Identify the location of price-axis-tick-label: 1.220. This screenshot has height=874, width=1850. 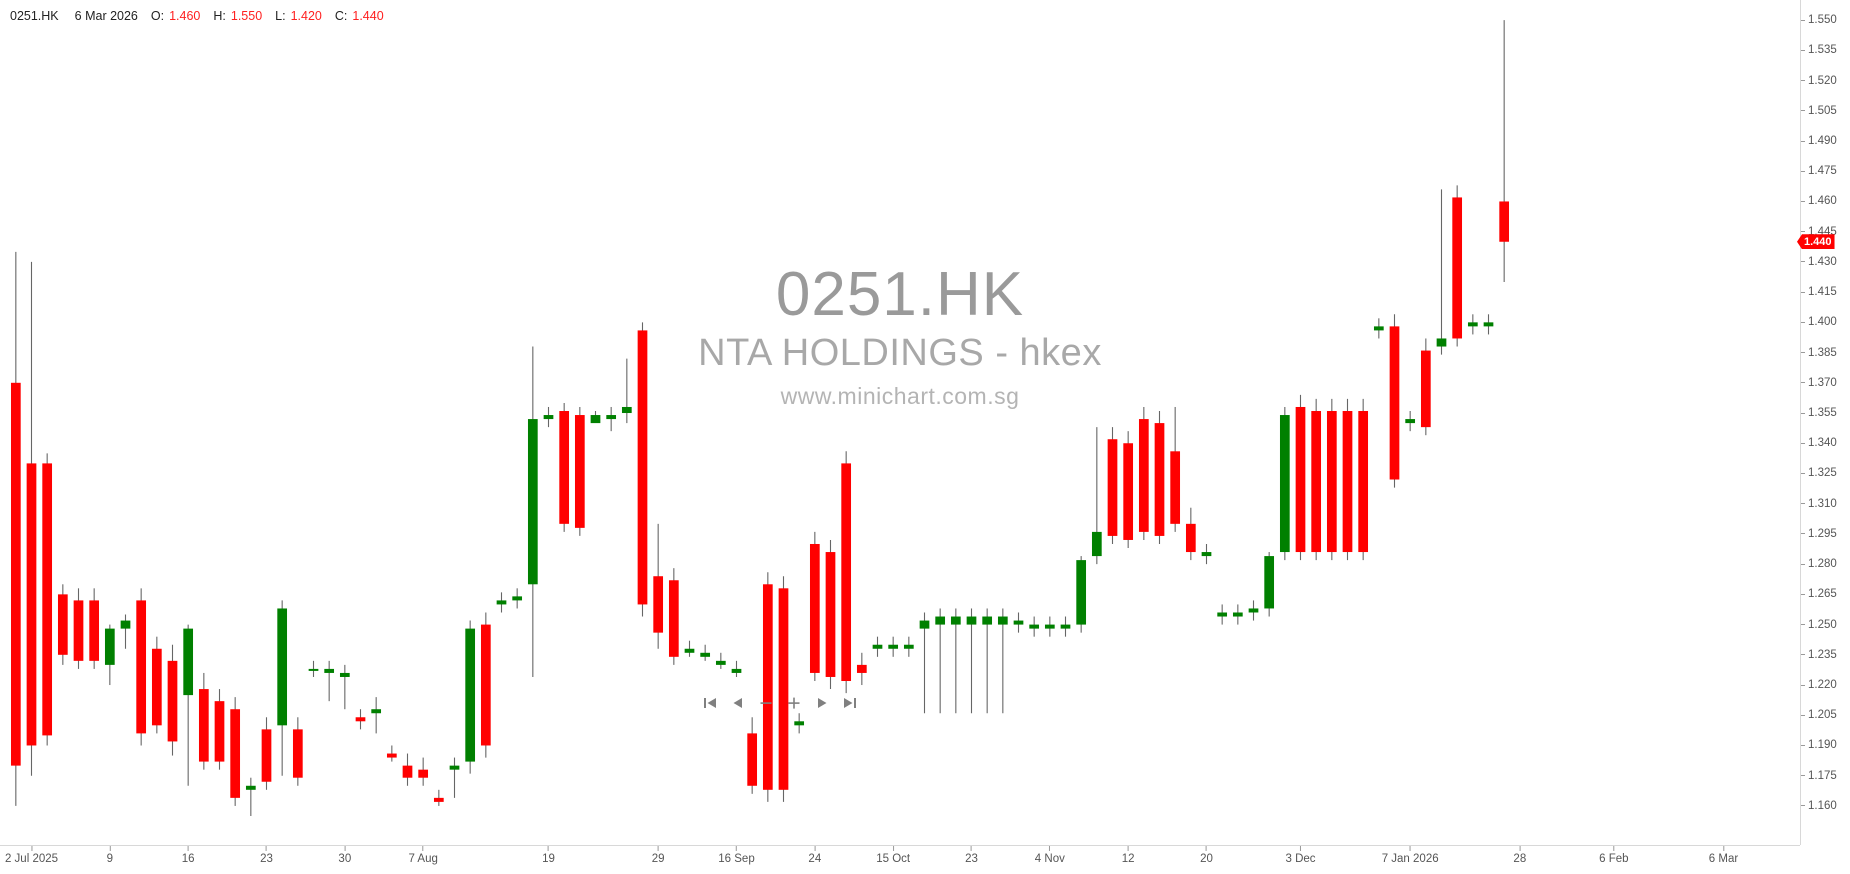
(1822, 685).